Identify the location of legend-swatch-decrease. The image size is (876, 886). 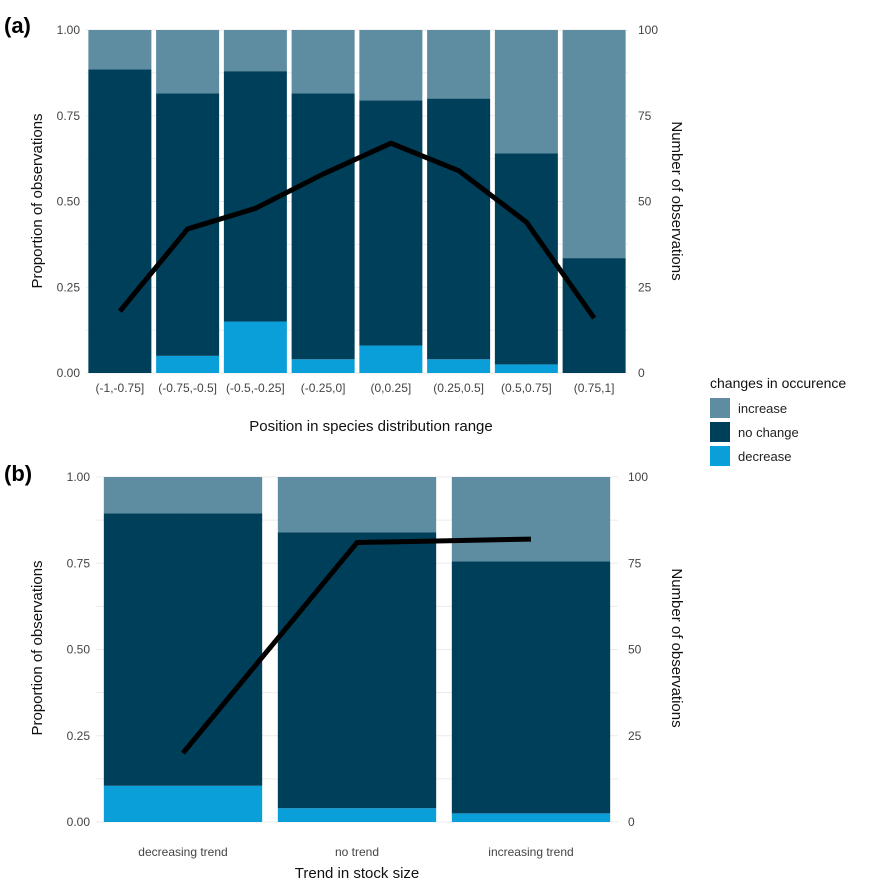
(720, 456).